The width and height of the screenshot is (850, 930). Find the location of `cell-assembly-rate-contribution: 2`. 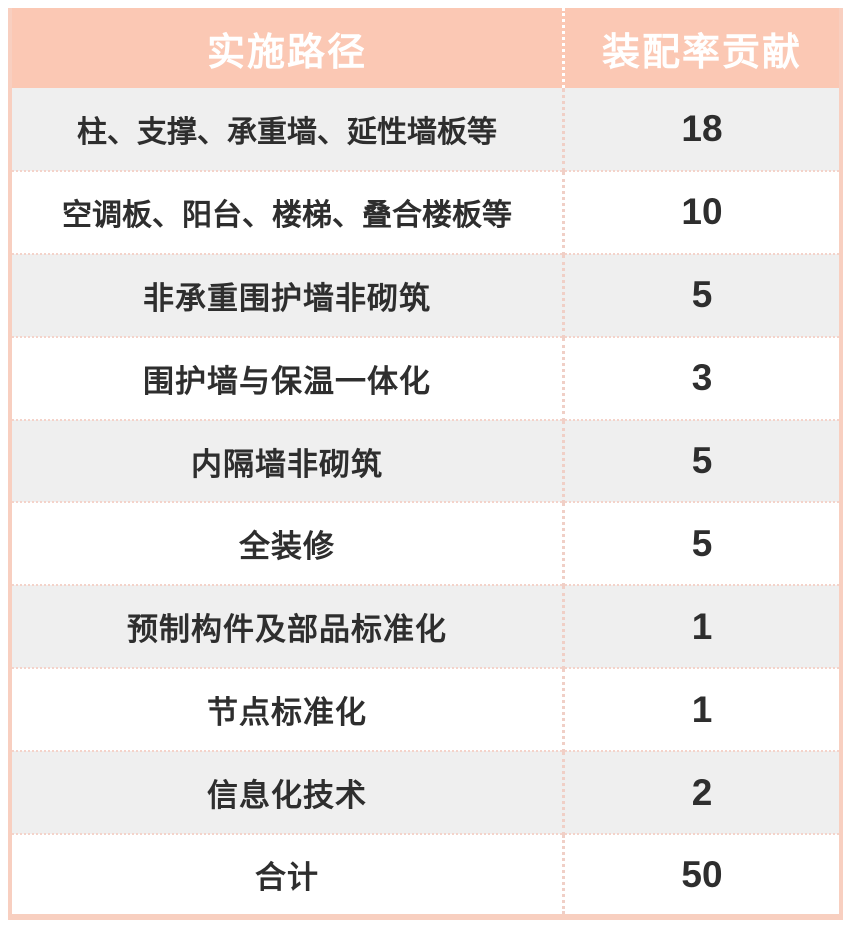

cell-assembly-rate-contribution: 2 is located at coordinates (701, 792).